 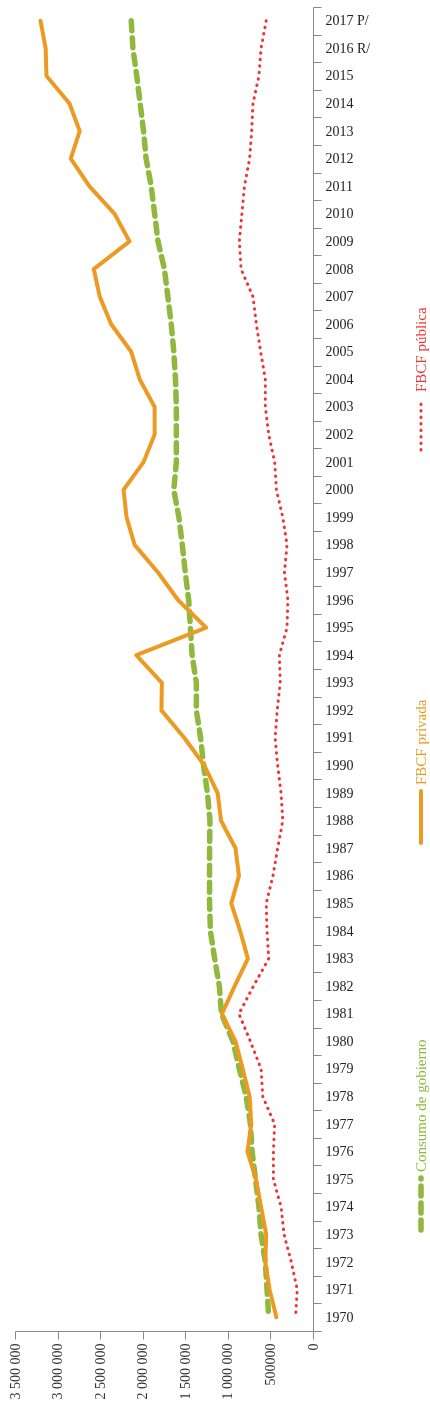 What do you see at coordinates (339, 766) in the screenshot?
I see `y-tick-label: 1990` at bounding box center [339, 766].